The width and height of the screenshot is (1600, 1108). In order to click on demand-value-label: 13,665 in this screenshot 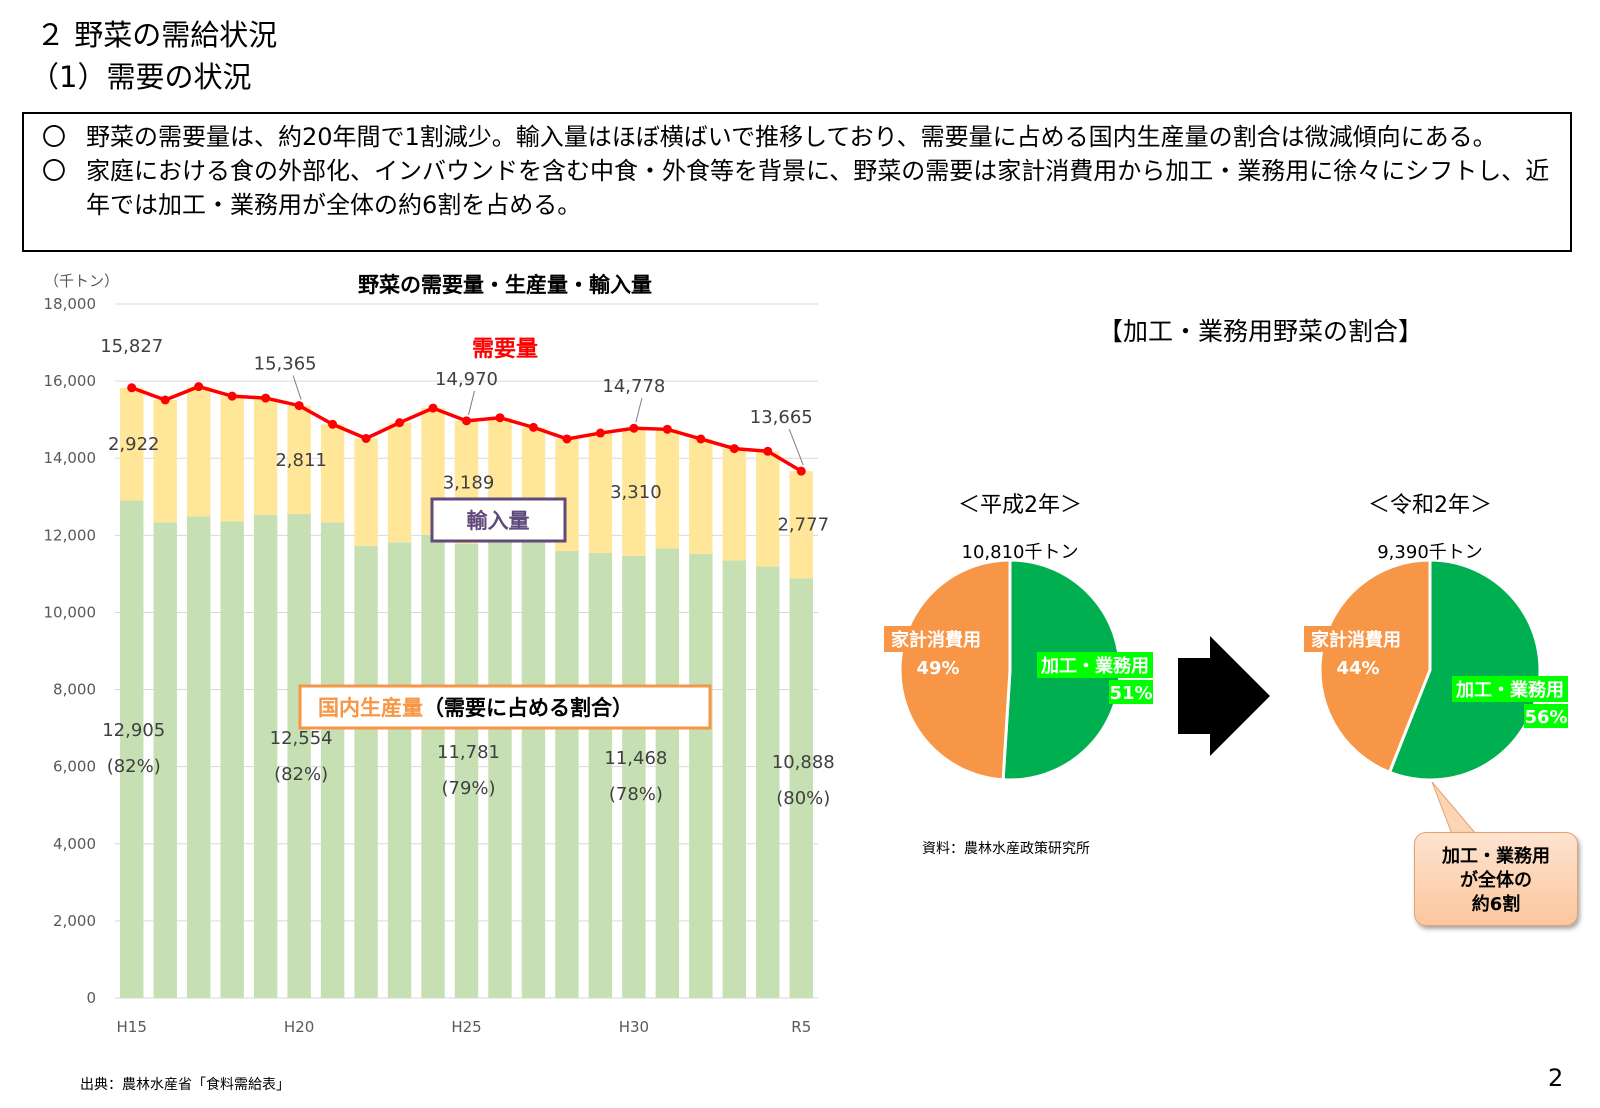, I will do `click(781, 417)`.